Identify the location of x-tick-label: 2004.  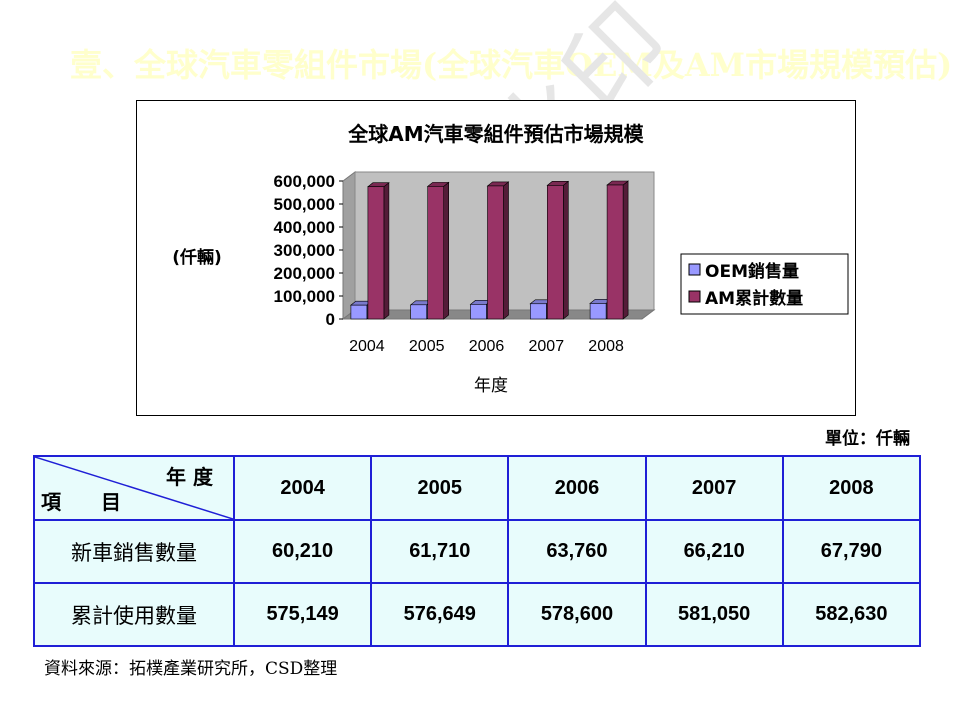
(367, 346).